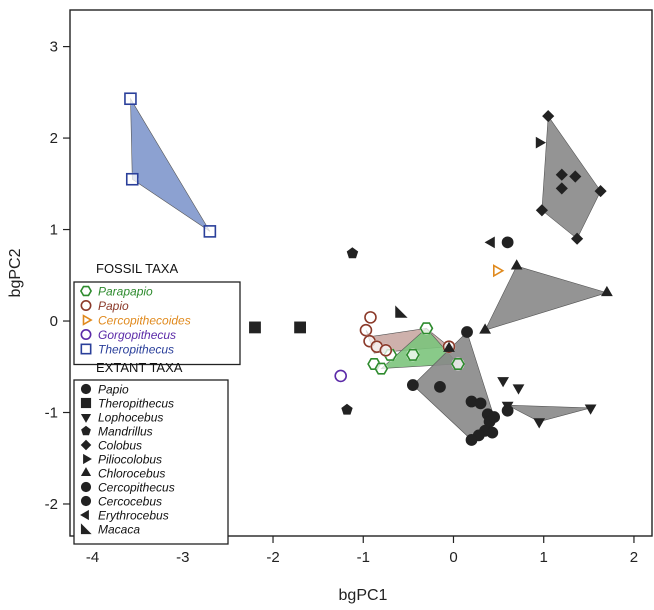 The image size is (654, 610). I want to click on legend-label-colobus: Colobus, so click(120, 446).